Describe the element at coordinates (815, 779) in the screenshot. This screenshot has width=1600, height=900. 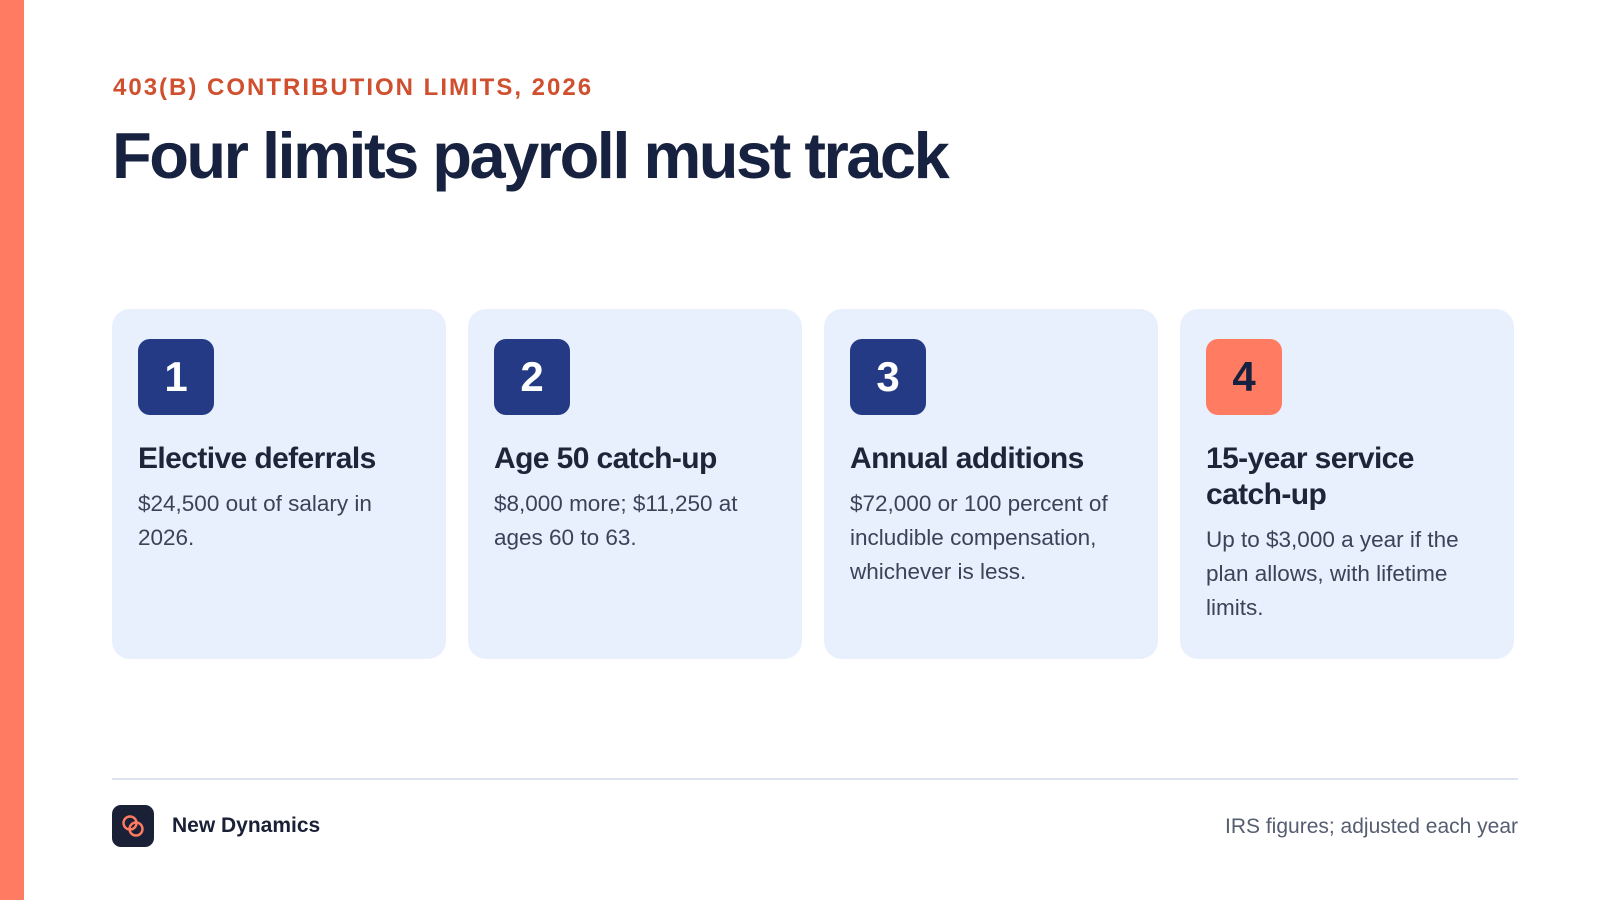
I see `footer-divider` at that location.